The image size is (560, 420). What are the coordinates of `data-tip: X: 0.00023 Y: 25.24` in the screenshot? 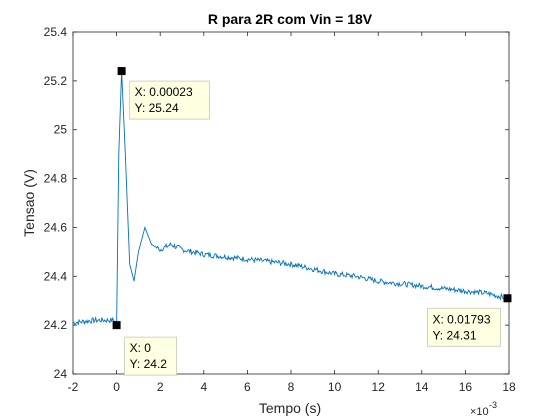 It's located at (164, 93).